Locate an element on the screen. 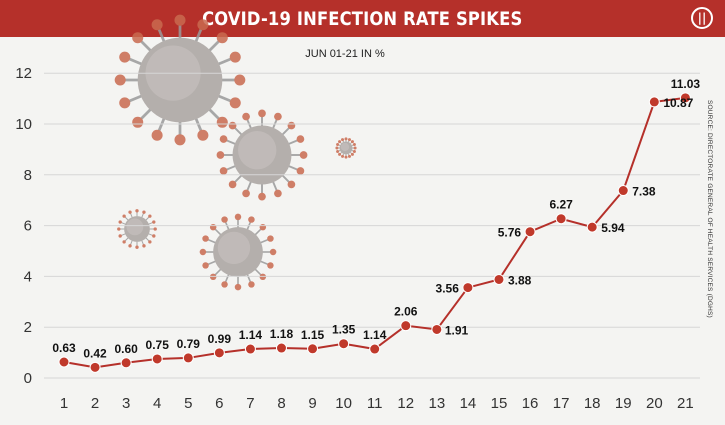 This screenshot has width=725, height=425. x-tick-label: 5 is located at coordinates (188, 403).